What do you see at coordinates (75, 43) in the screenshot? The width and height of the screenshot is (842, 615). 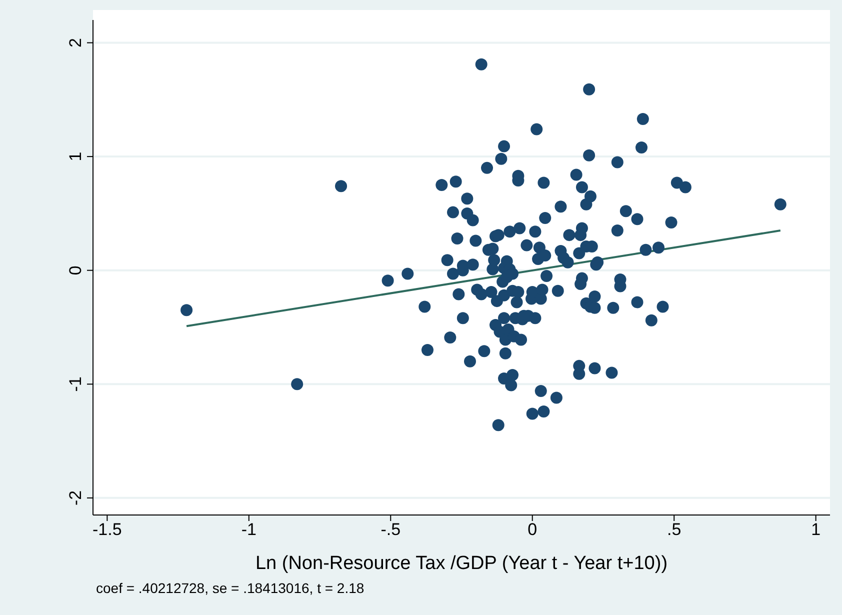 I see `y-tick-label: 2` at bounding box center [75, 43].